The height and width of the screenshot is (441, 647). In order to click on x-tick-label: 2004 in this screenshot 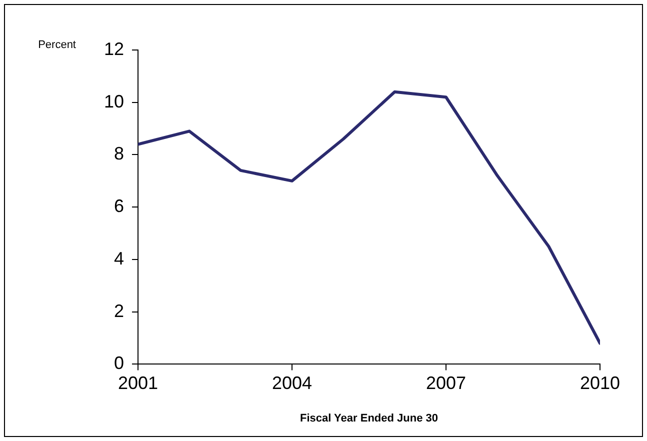, I will do `click(292, 382)`.